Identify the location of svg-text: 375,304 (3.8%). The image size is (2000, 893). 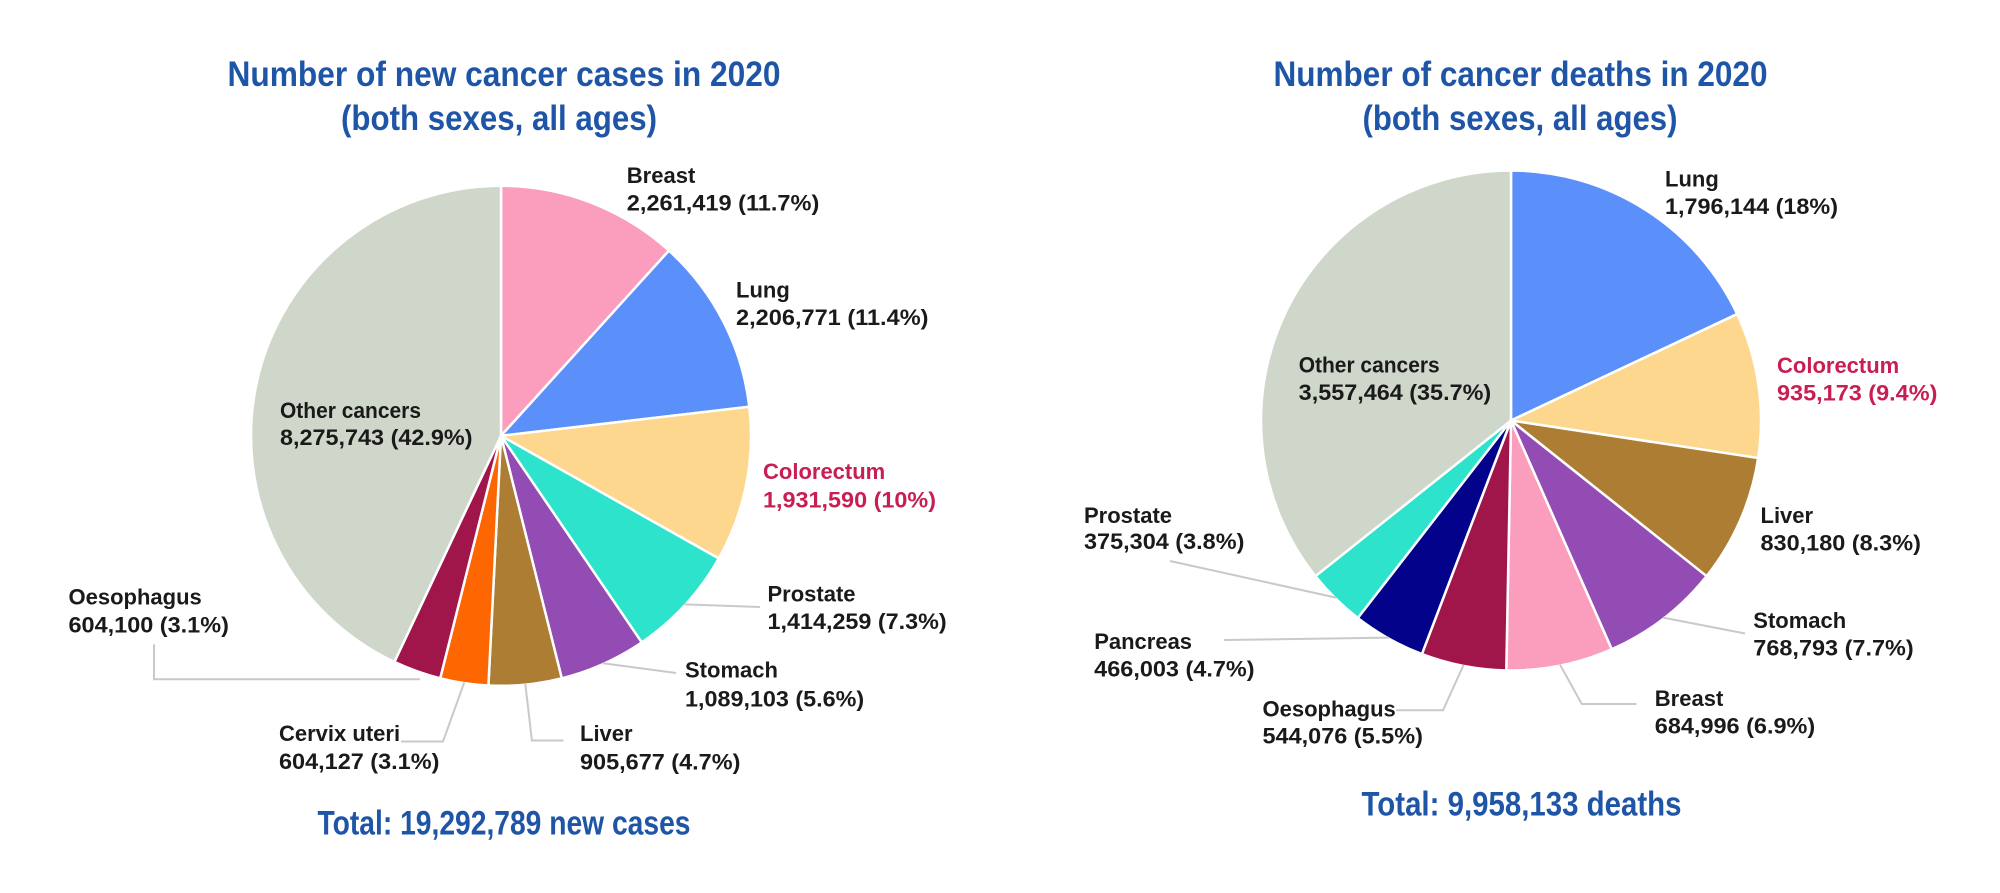
(1164, 541).